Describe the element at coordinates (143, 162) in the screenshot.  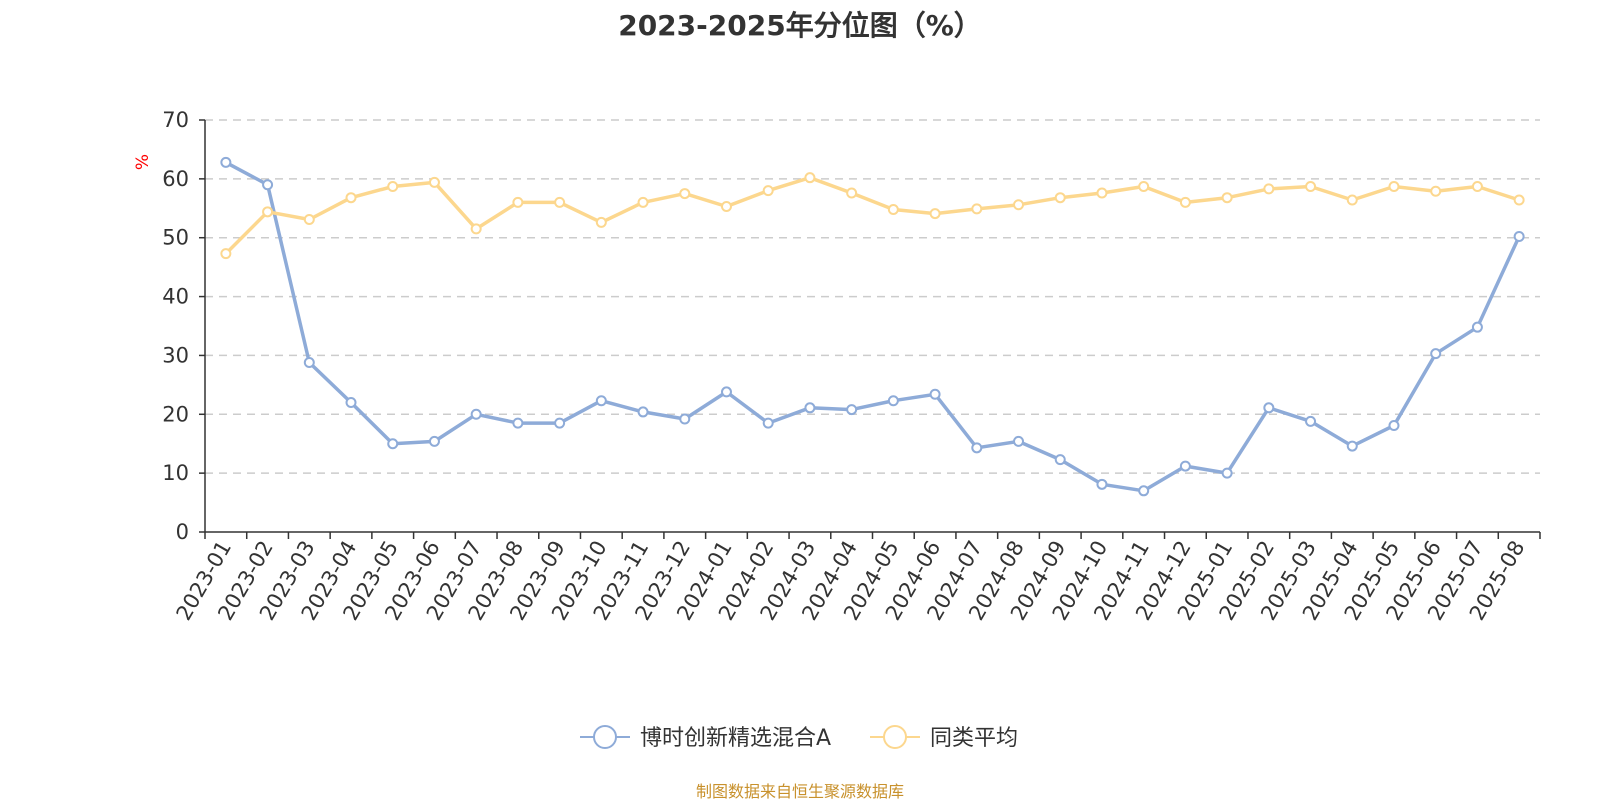
I see `y-axis-unit-label: %` at that location.